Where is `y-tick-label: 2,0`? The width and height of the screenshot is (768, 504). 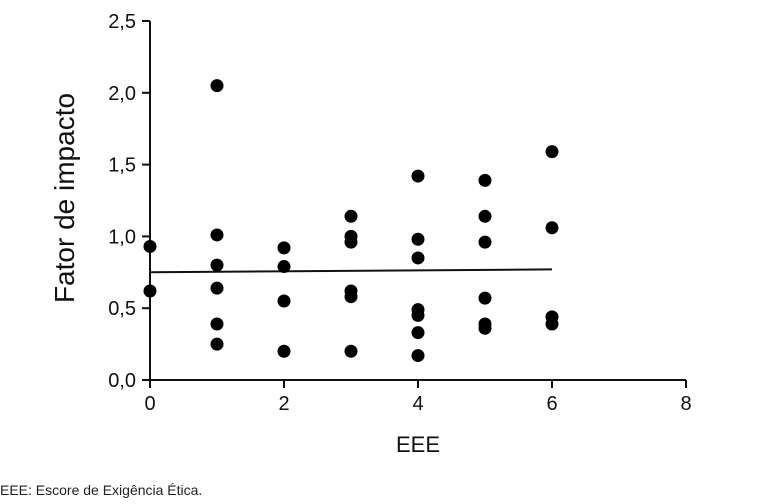 y-tick-label: 2,0 is located at coordinates (122, 94).